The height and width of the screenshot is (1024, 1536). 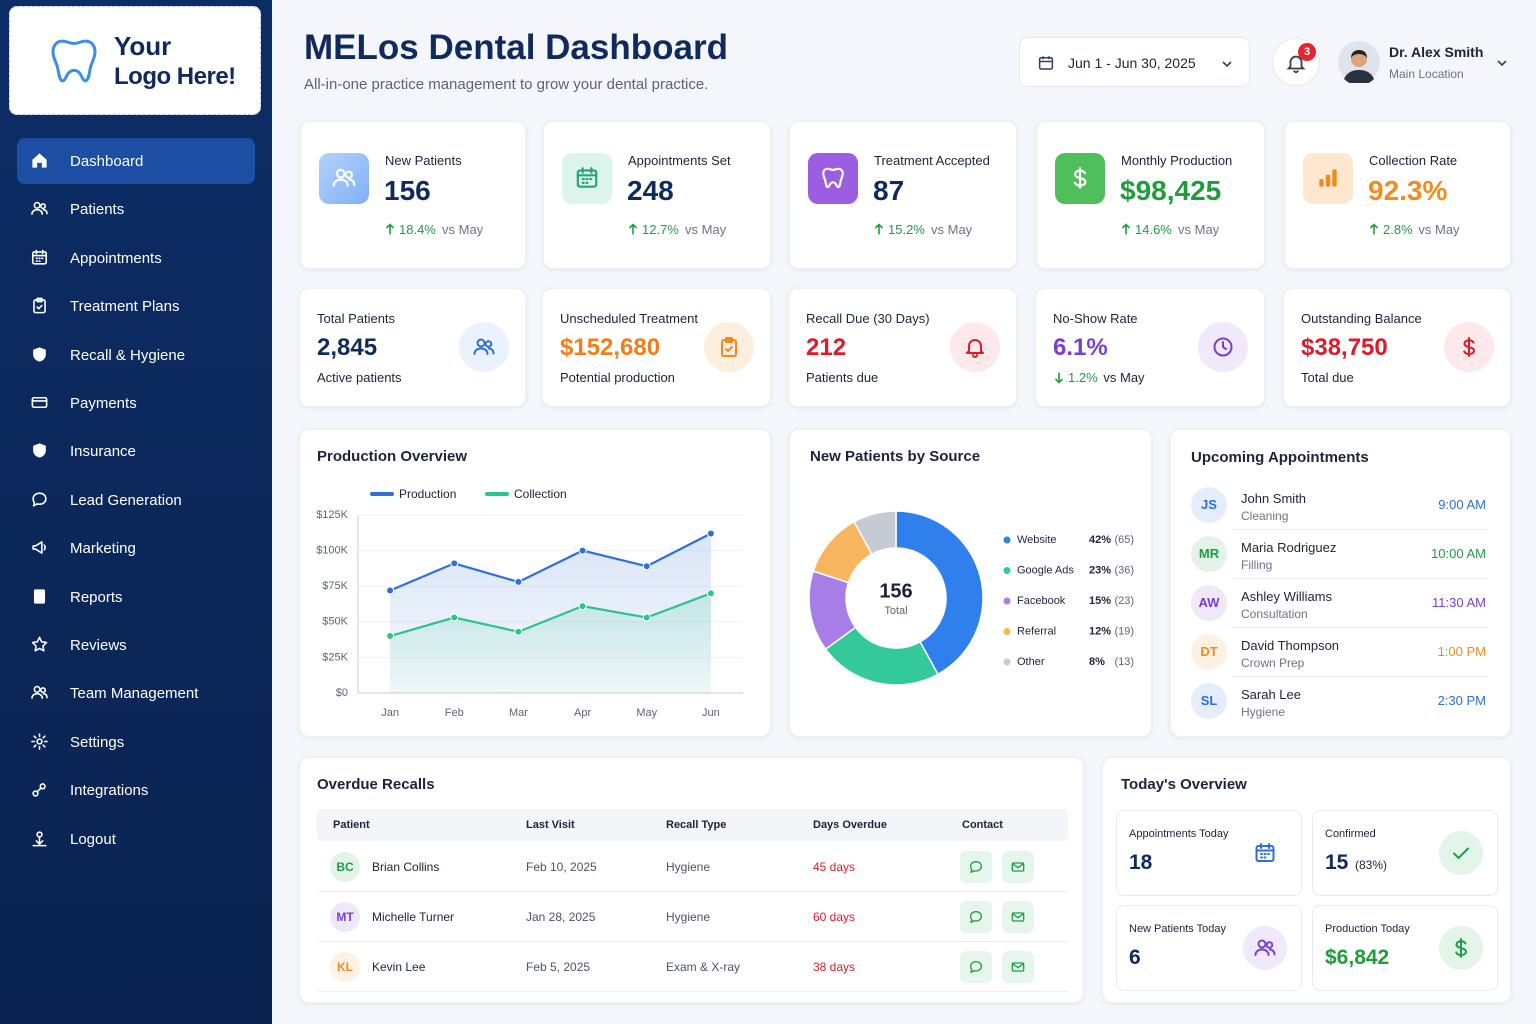 What do you see at coordinates (1360, 676) in the screenshot?
I see `separator` at bounding box center [1360, 676].